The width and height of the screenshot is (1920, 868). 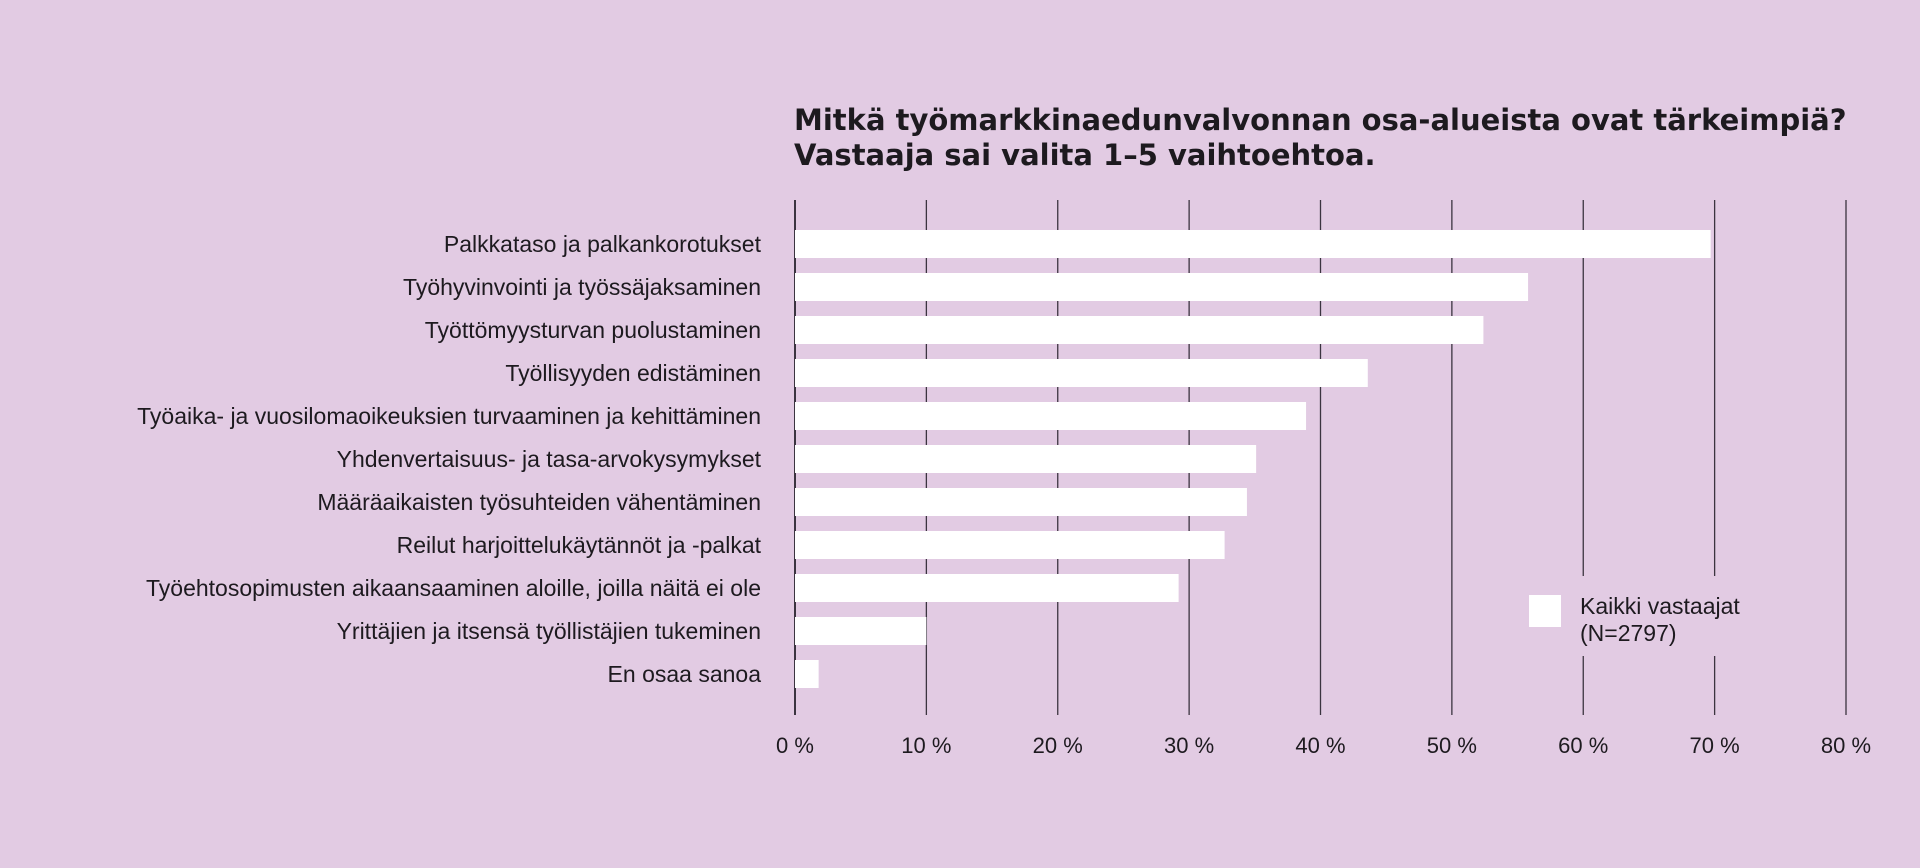 What do you see at coordinates (633, 373) in the screenshot?
I see `category-label-4: Työllisyyden edistäminen` at bounding box center [633, 373].